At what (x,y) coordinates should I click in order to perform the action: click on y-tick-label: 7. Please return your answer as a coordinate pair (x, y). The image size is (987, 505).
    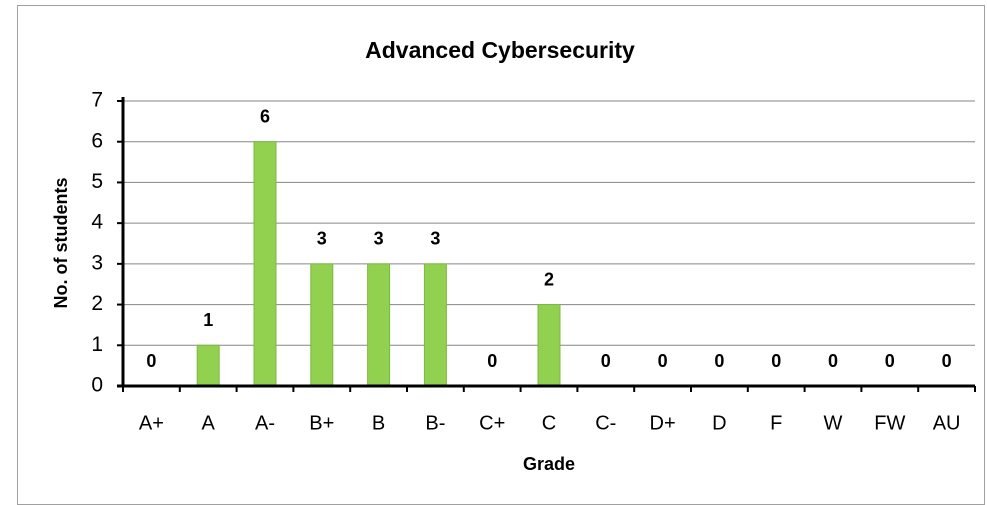
    Looking at the image, I should click on (97, 100).